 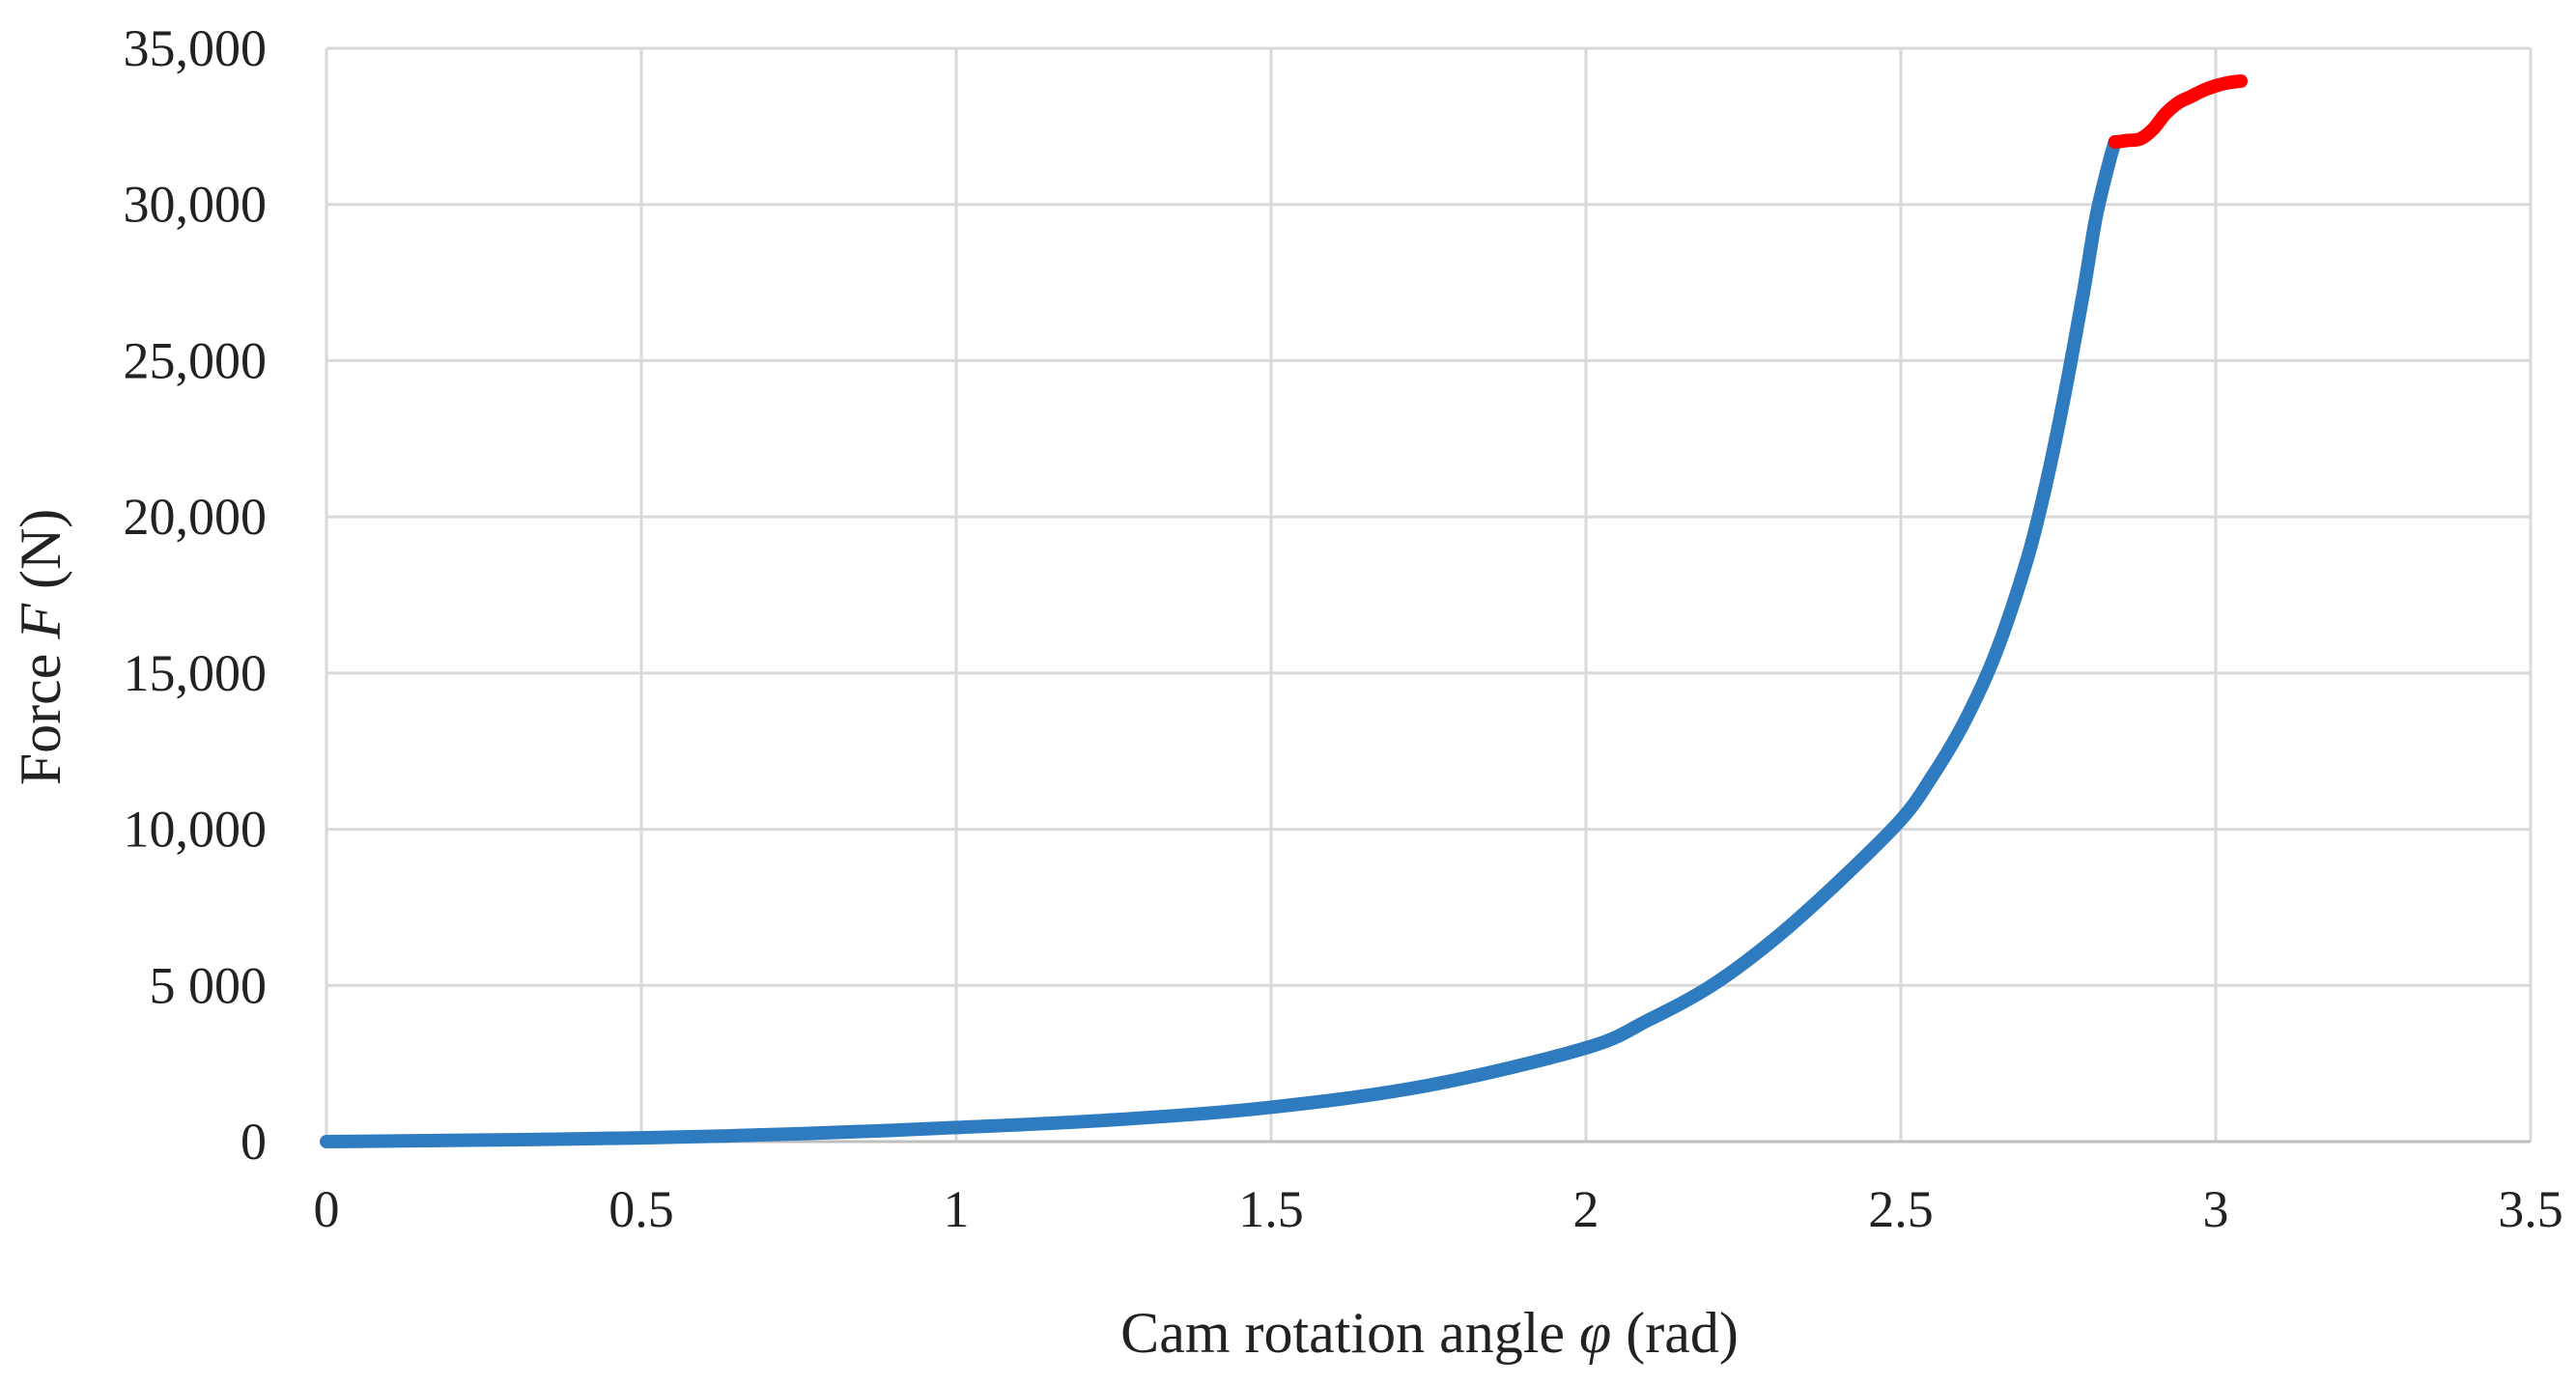 What do you see at coordinates (1901, 1209) in the screenshot?
I see `x-tick-label: 2.5` at bounding box center [1901, 1209].